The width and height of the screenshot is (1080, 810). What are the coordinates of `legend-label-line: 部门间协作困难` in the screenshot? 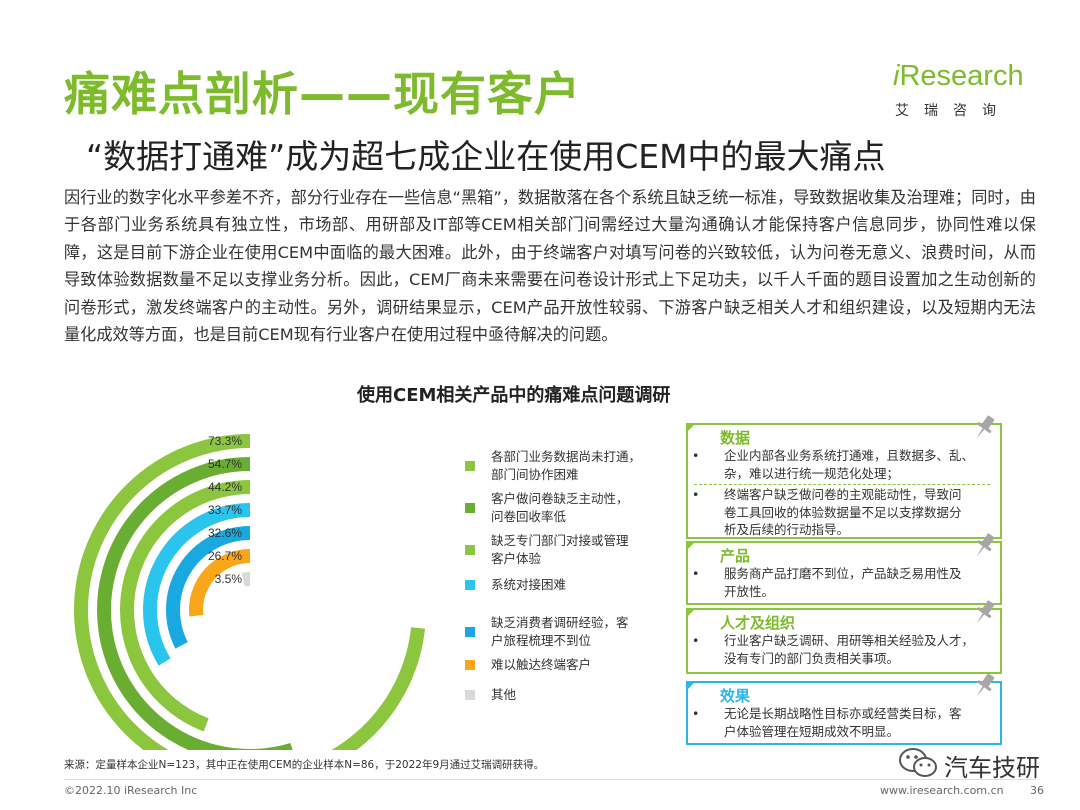 It's located at (535, 474).